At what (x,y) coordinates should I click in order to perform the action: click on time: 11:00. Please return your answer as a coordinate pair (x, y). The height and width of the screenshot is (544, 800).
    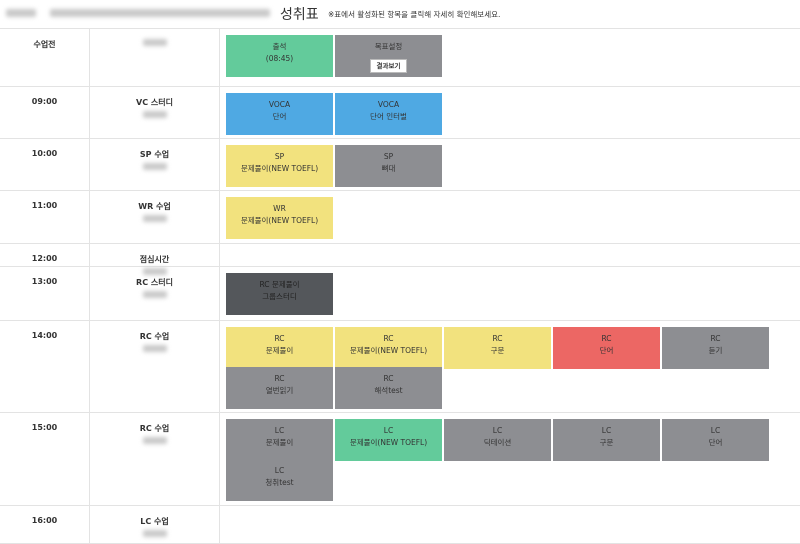
    Looking at the image, I should click on (44, 205).